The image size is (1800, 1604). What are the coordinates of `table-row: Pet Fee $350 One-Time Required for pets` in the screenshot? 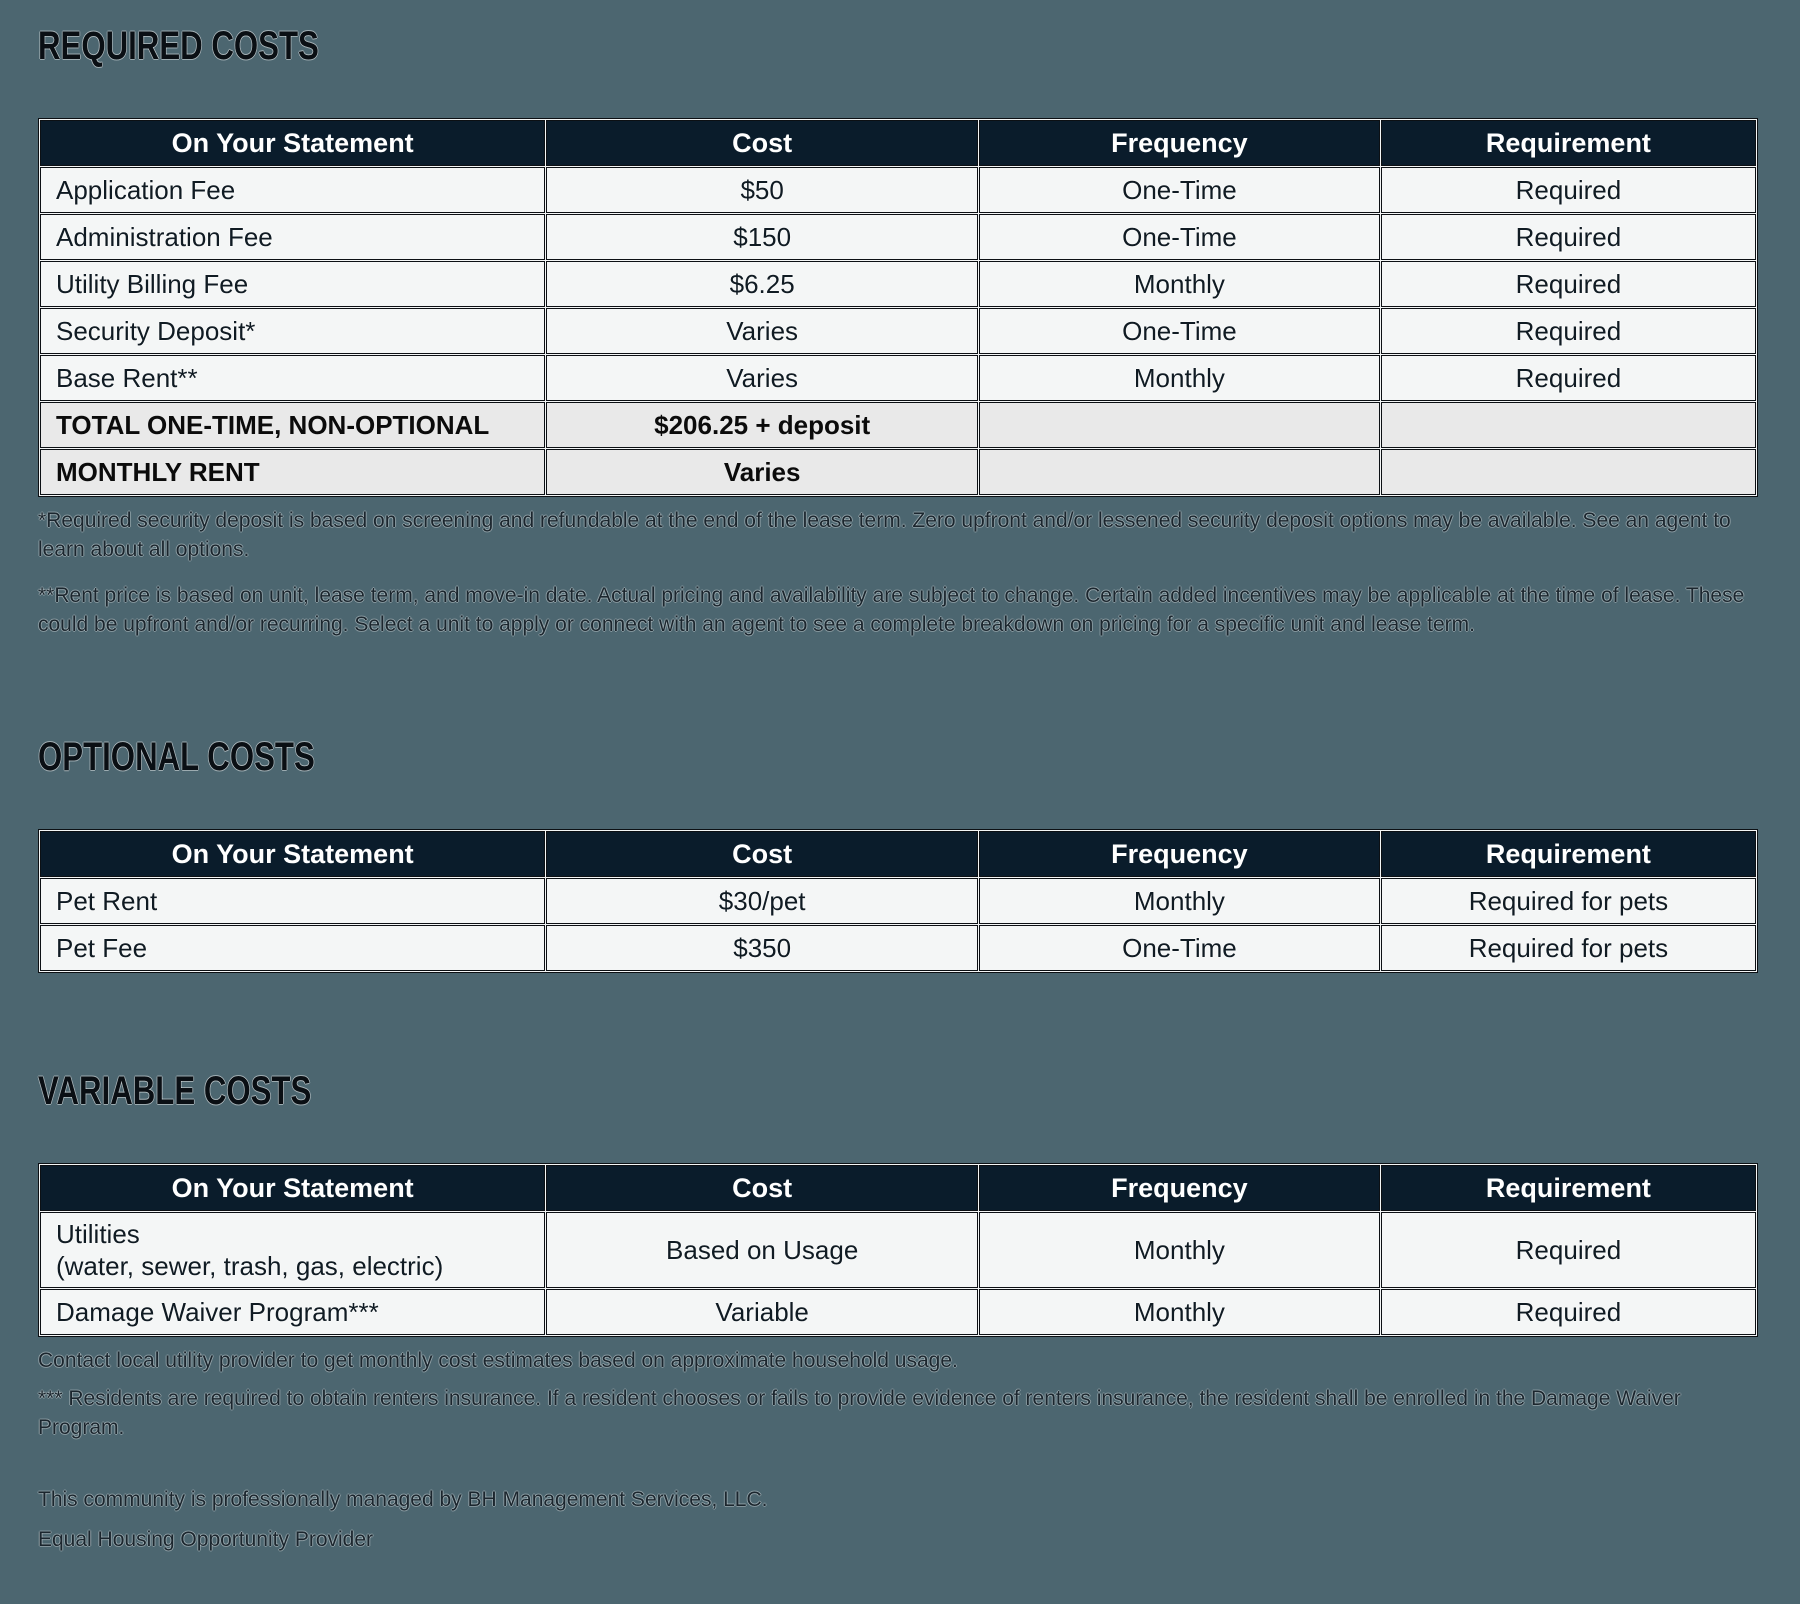 It's located at (898, 948).